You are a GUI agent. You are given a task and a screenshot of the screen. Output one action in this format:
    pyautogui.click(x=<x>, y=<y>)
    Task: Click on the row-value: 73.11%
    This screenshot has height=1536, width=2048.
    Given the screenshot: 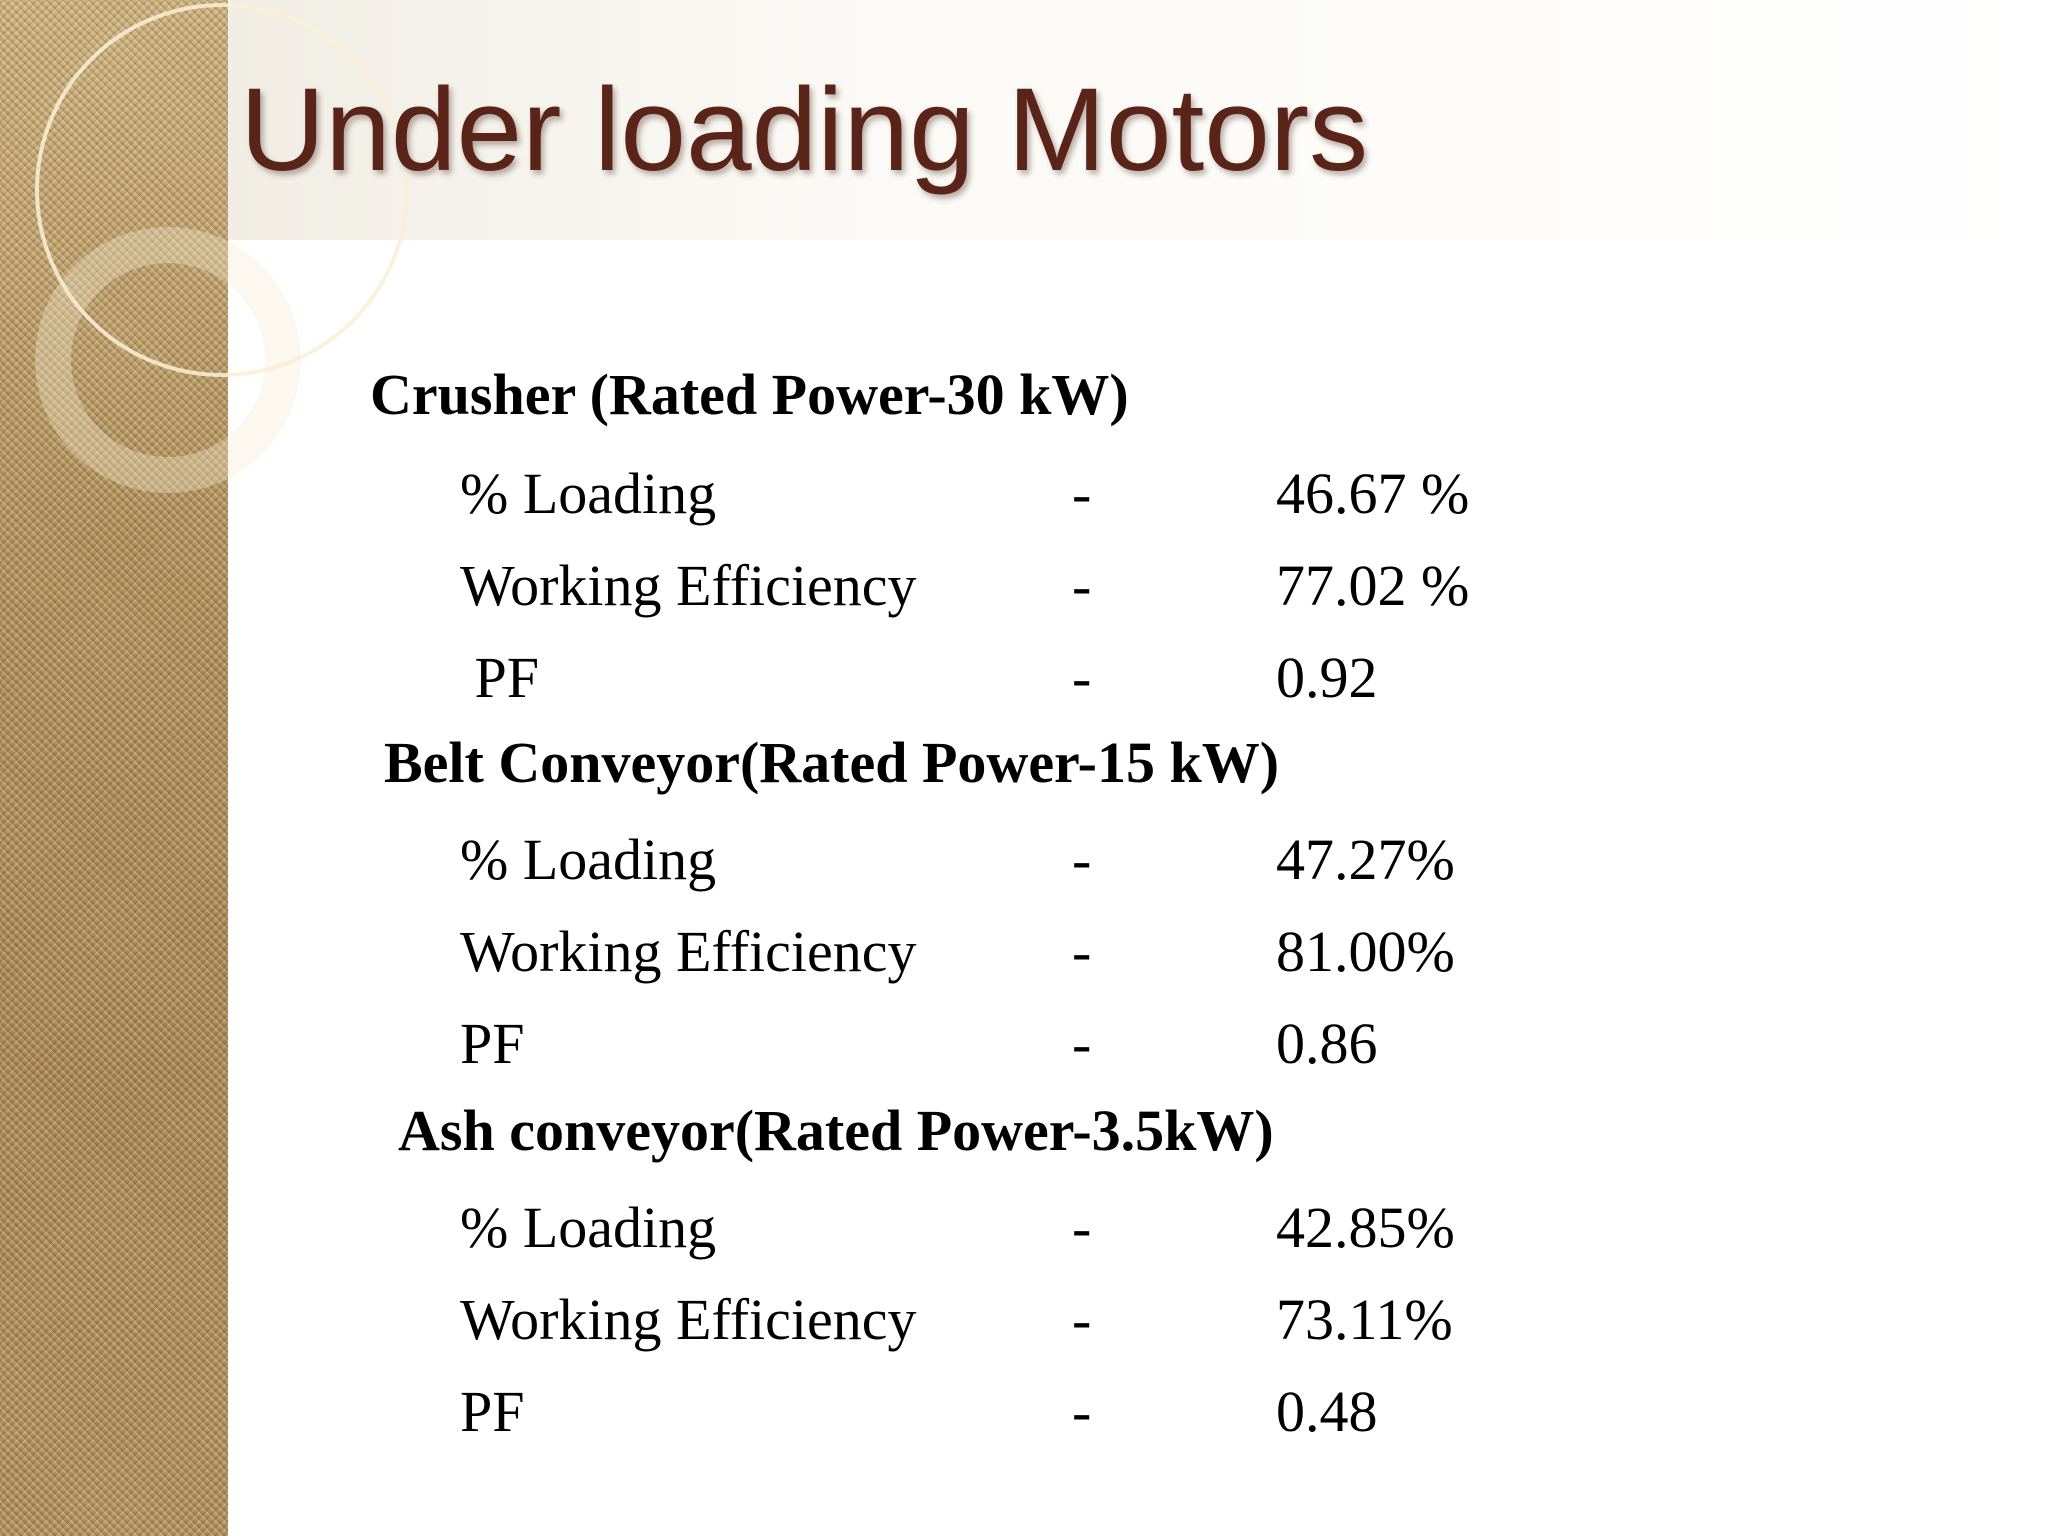 What is the action you would take?
    pyautogui.click(x=1364, y=1319)
    